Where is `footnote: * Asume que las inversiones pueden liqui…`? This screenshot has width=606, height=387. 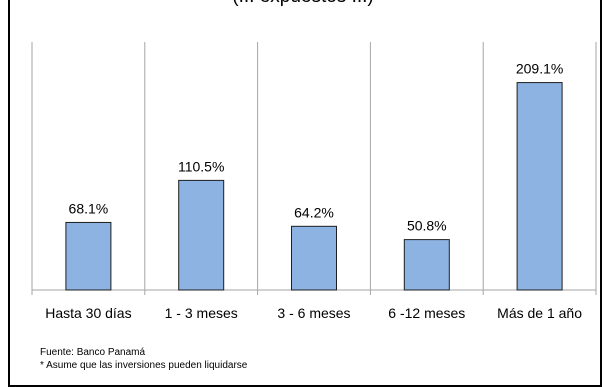 footnote: * Asume que las inversiones pueden liqui… is located at coordinates (144, 365).